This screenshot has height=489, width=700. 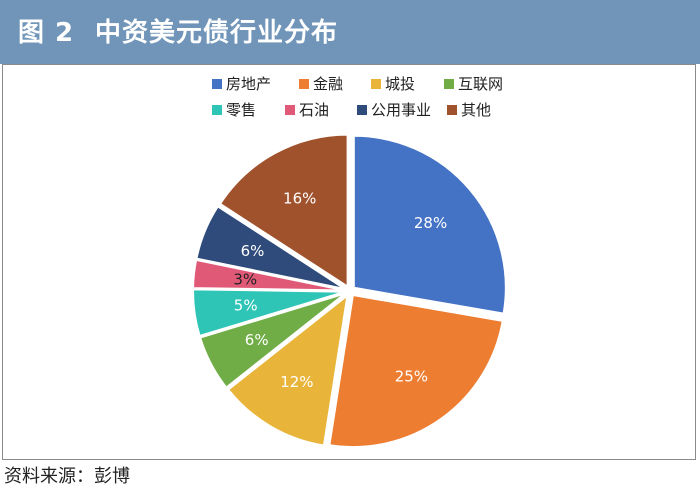 What do you see at coordinates (400, 84) in the screenshot?
I see `legend-label: 城投` at bounding box center [400, 84].